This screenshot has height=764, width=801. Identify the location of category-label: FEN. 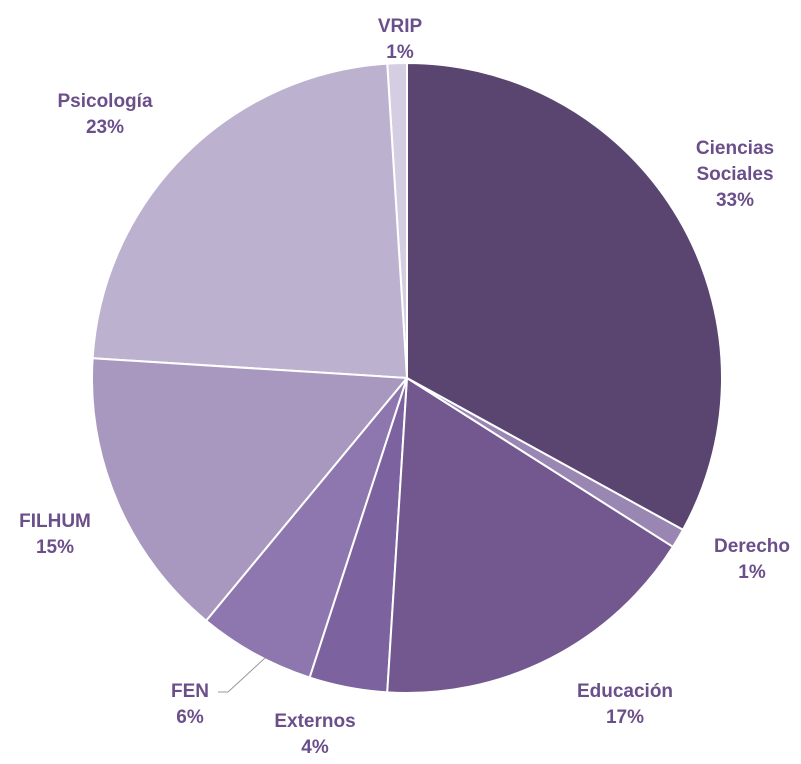
(190, 691).